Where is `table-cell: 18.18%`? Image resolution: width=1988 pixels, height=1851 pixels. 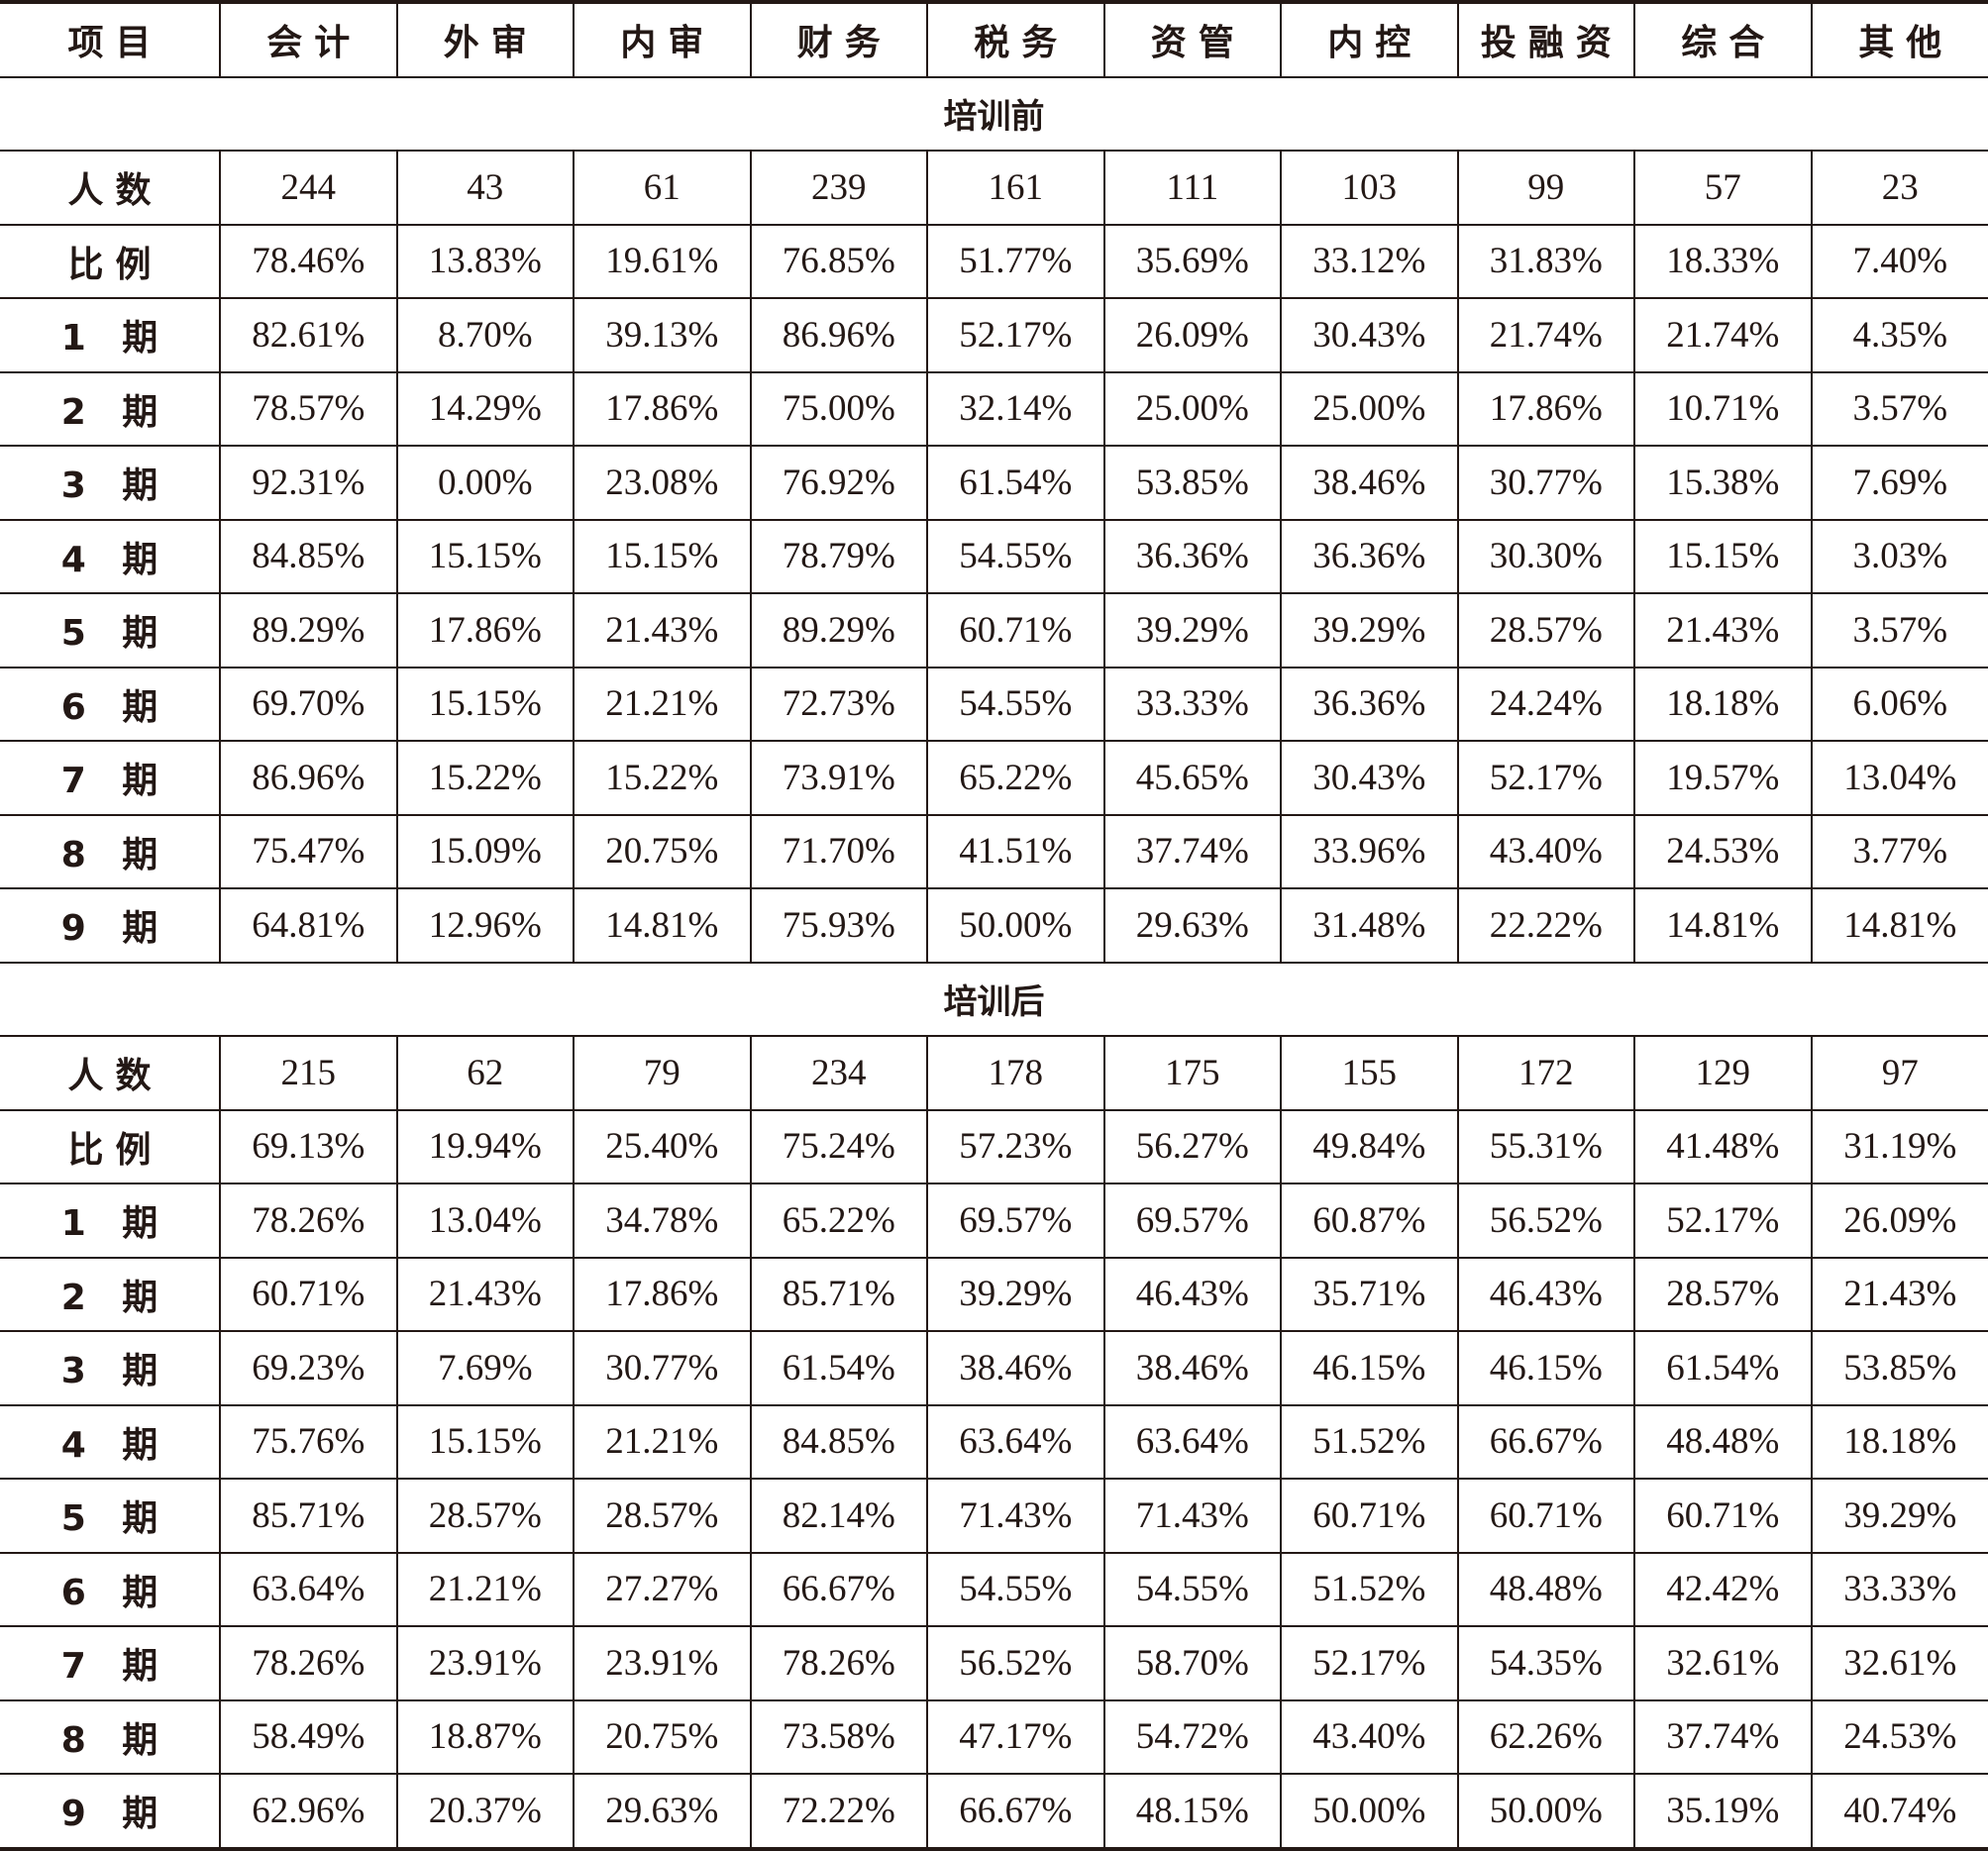 table-cell: 18.18% is located at coordinates (1723, 705).